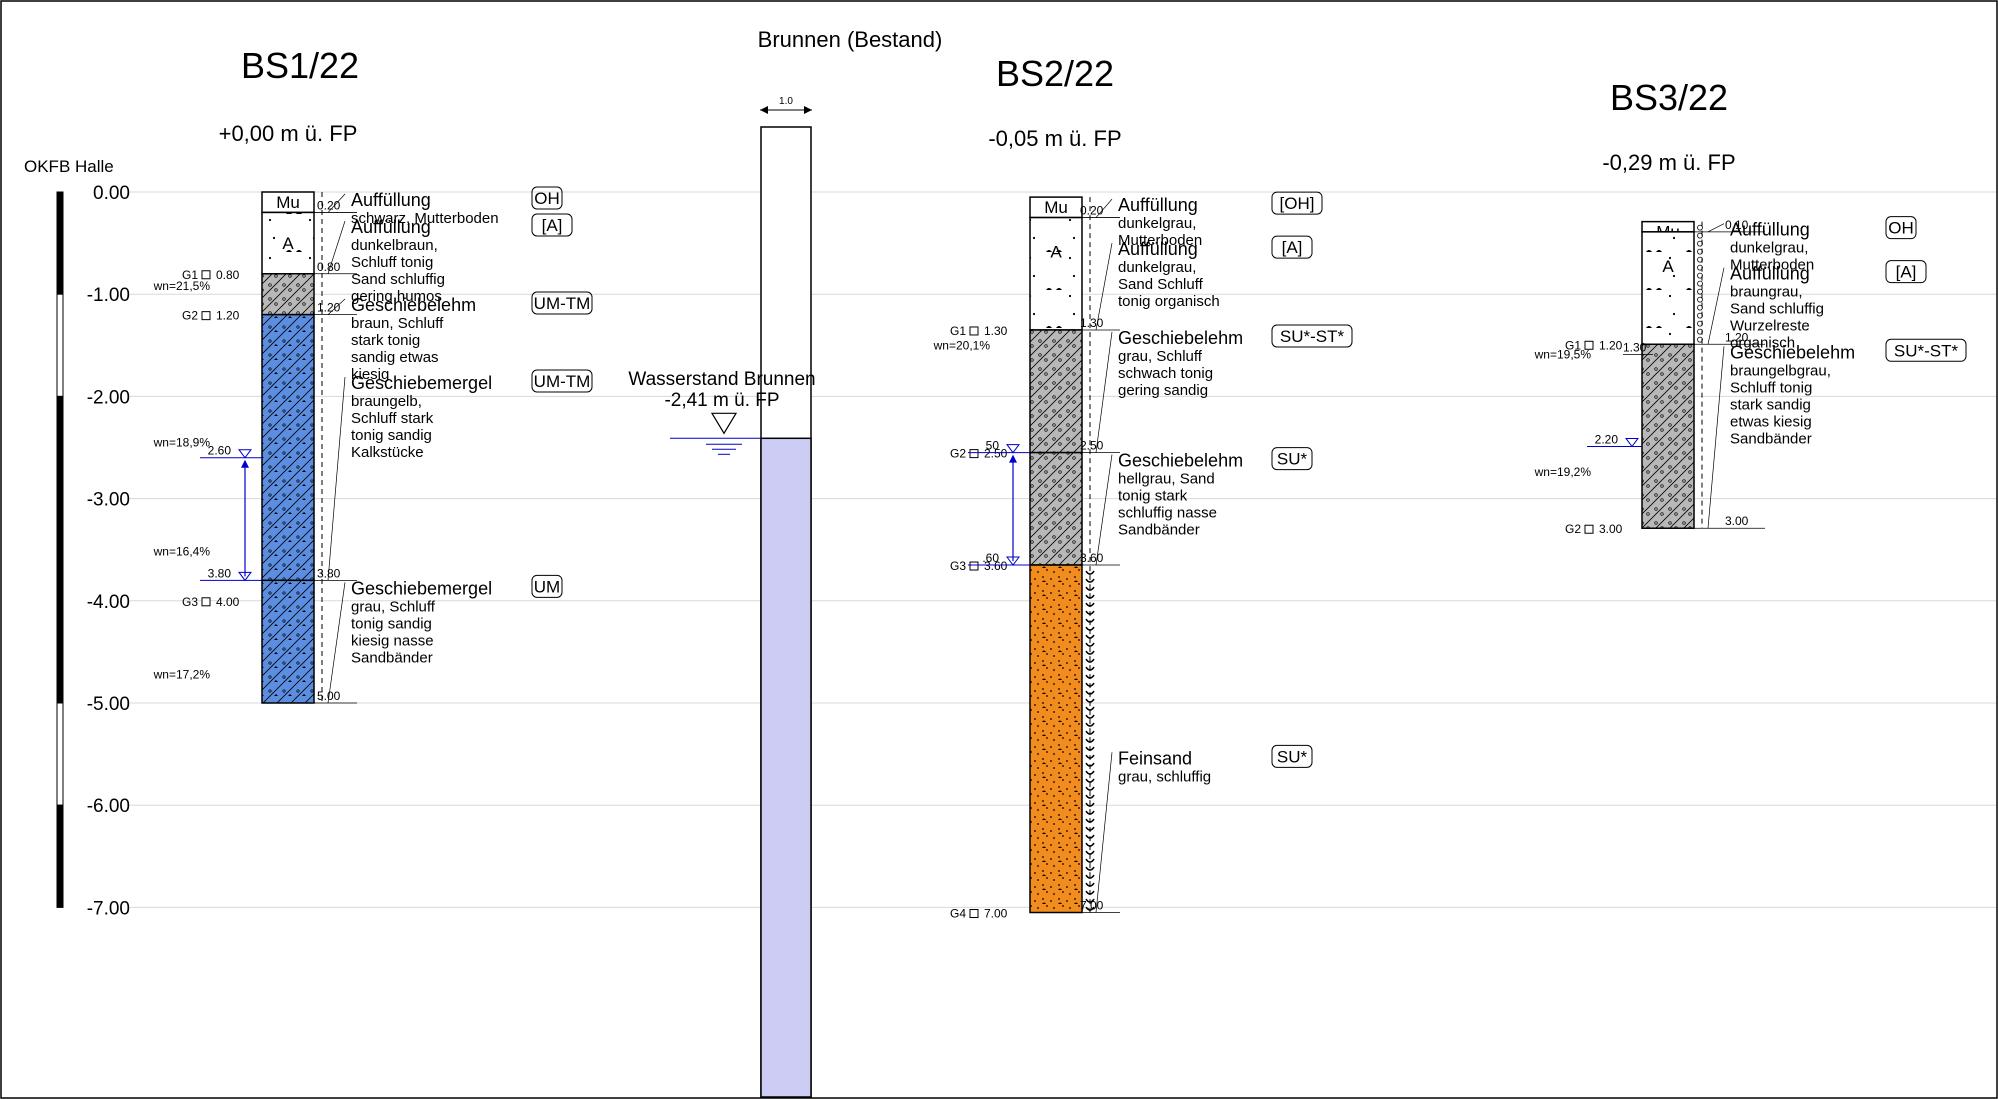 The height and width of the screenshot is (1099, 1998). Describe the element at coordinates (1668, 162) in the screenshot. I see `borehole-elevation: -0,29 m ü. FP` at that location.